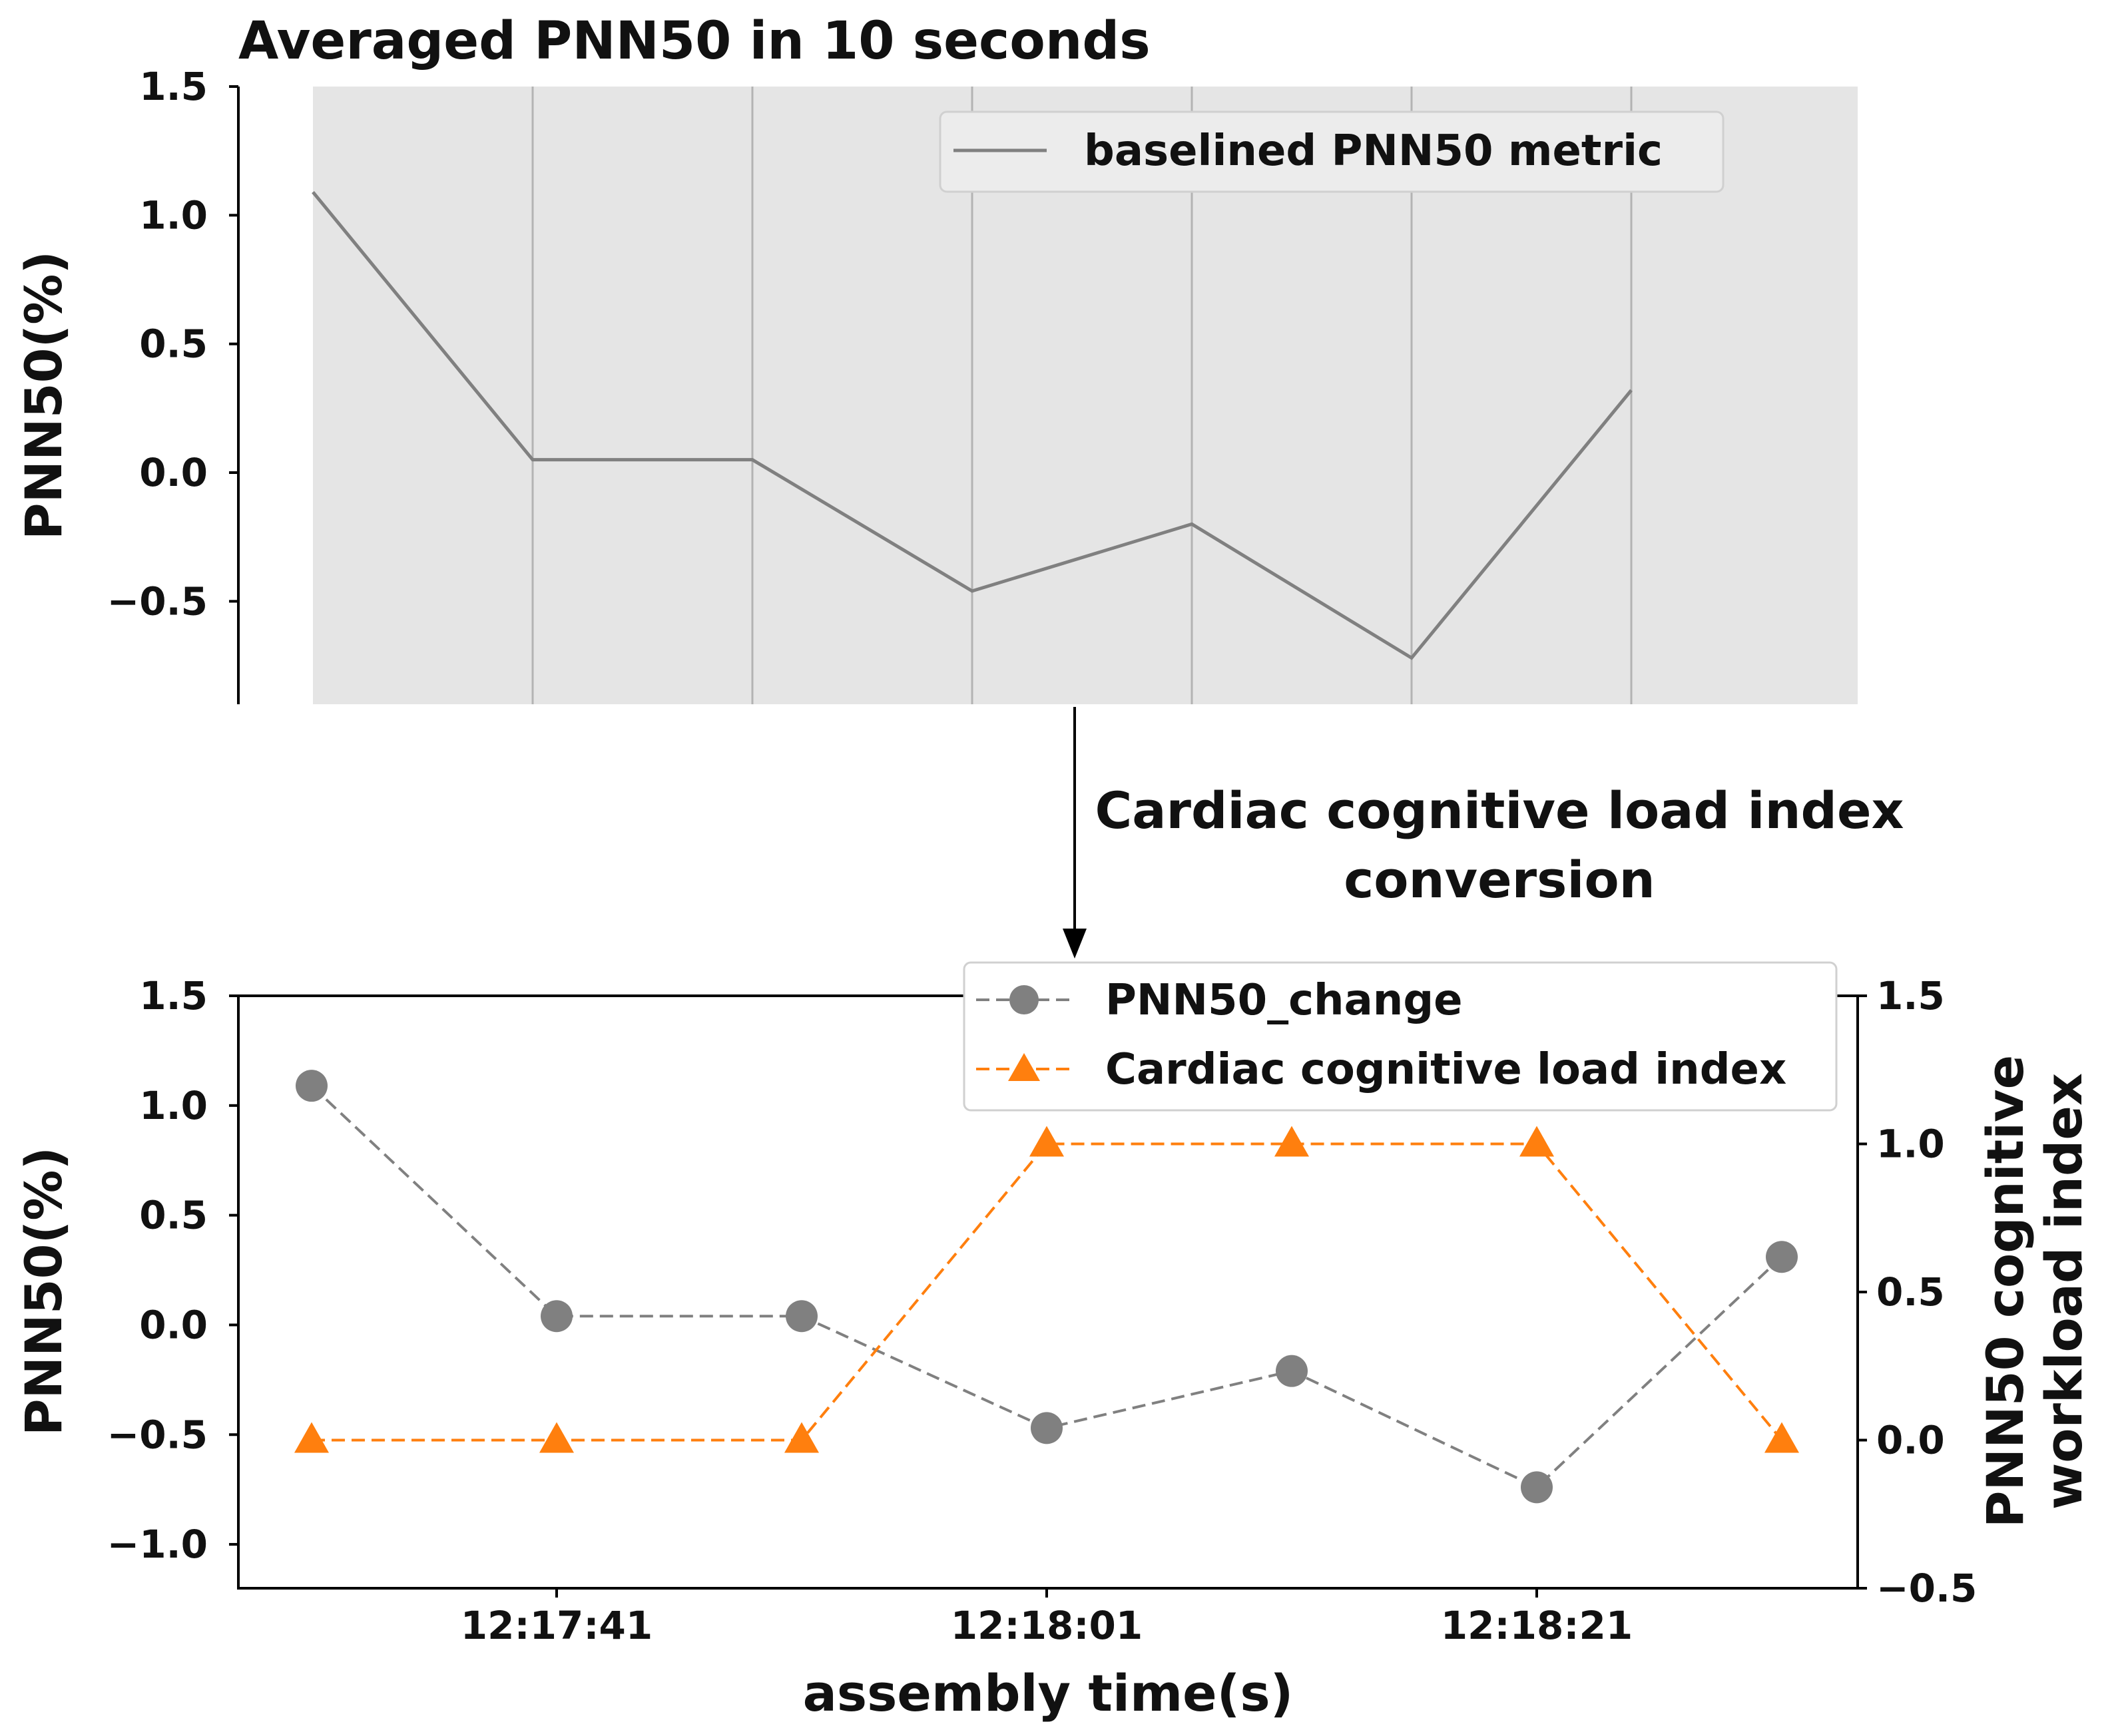 This screenshot has height=1736, width=2126. Describe the element at coordinates (1926, 1588) in the screenshot. I see `bottom-right-y-tick-label: −0.5` at that location.